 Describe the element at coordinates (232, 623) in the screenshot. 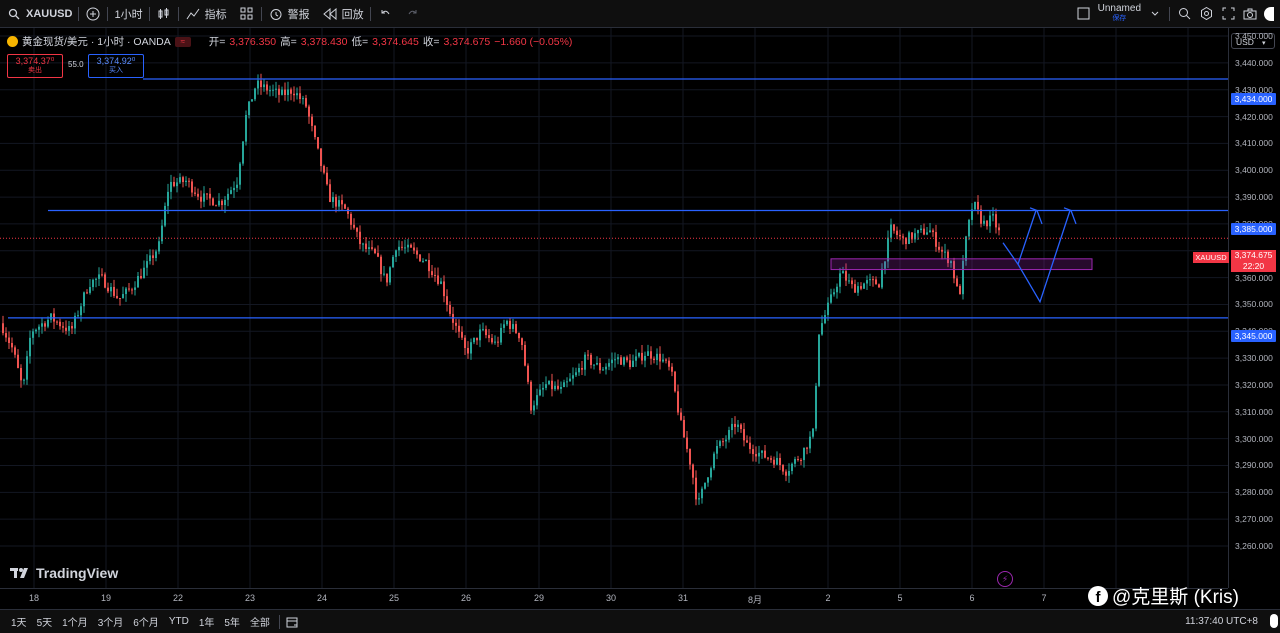

I see `range-button: 5年` at that location.